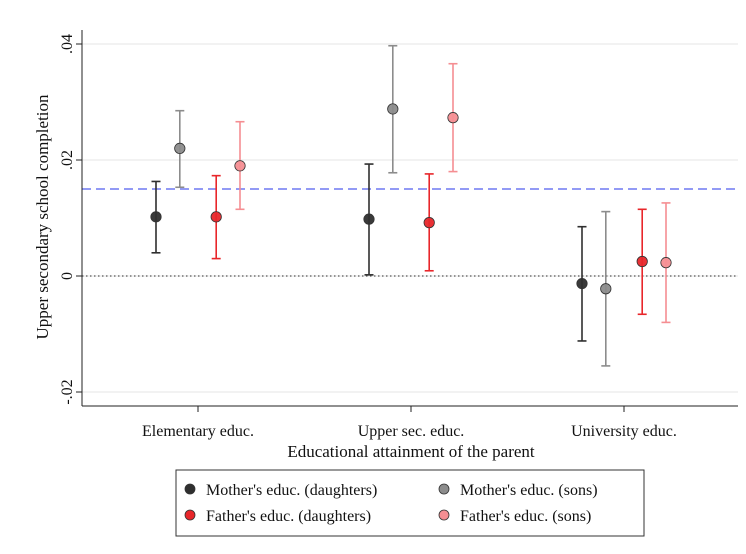 Image resolution: width=746 pixels, height=554 pixels. Describe the element at coordinates (529, 490) in the screenshot. I see `legend-label: Mother's educ. (sons)` at that location.